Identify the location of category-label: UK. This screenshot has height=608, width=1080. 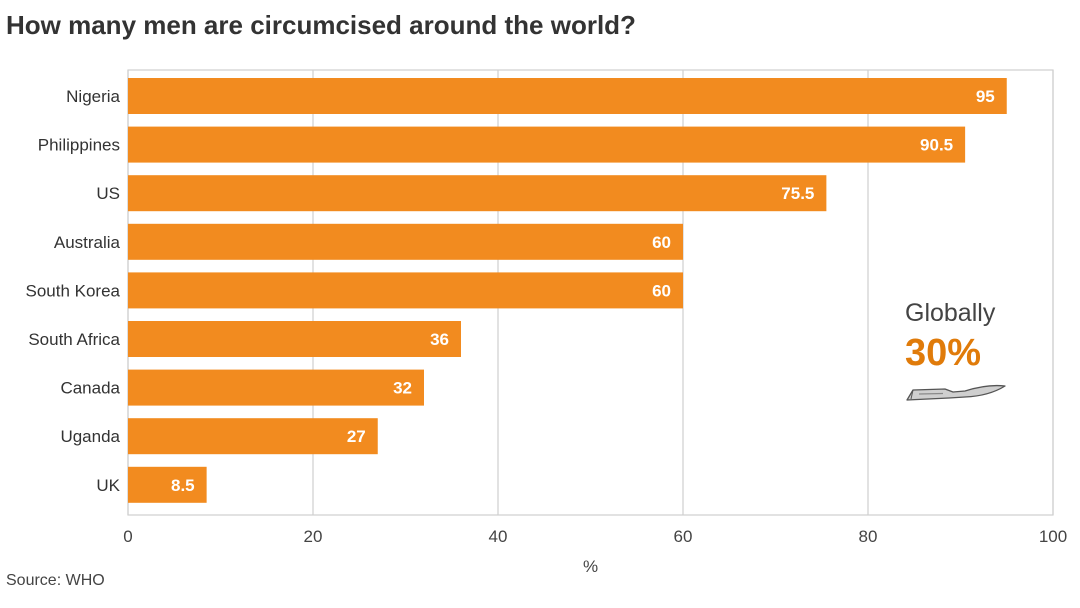
(108, 485).